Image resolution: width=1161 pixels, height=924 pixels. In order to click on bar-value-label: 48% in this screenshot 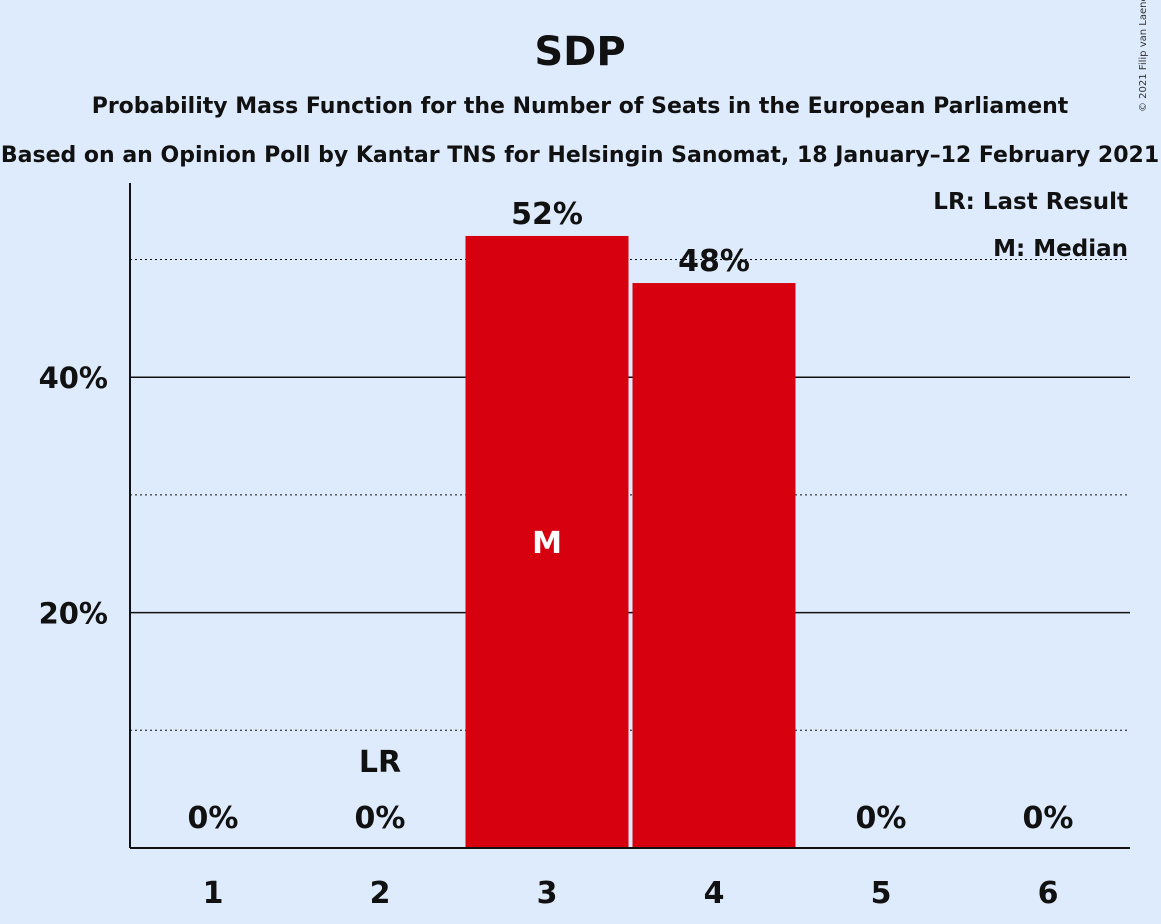, I will do `click(714, 261)`.